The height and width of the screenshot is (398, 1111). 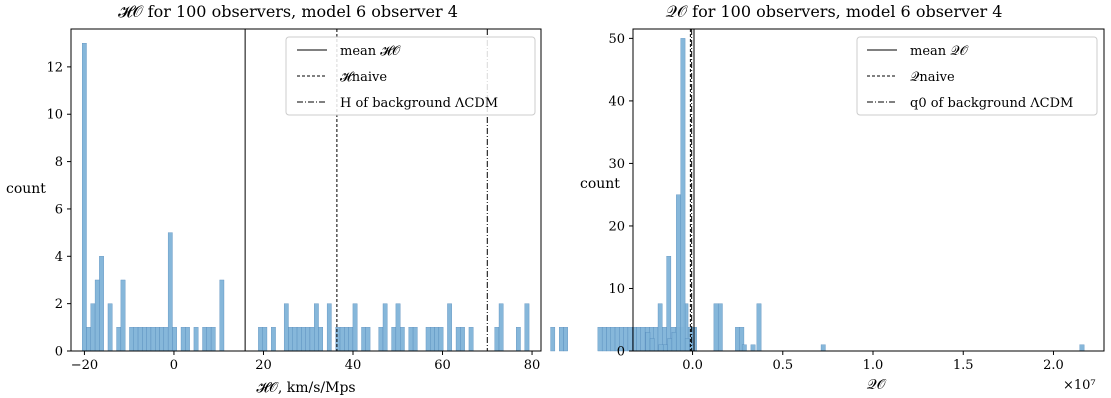 What do you see at coordinates (419, 103) in the screenshot?
I see `left-legend-label-background: H of background ΛCDM` at bounding box center [419, 103].